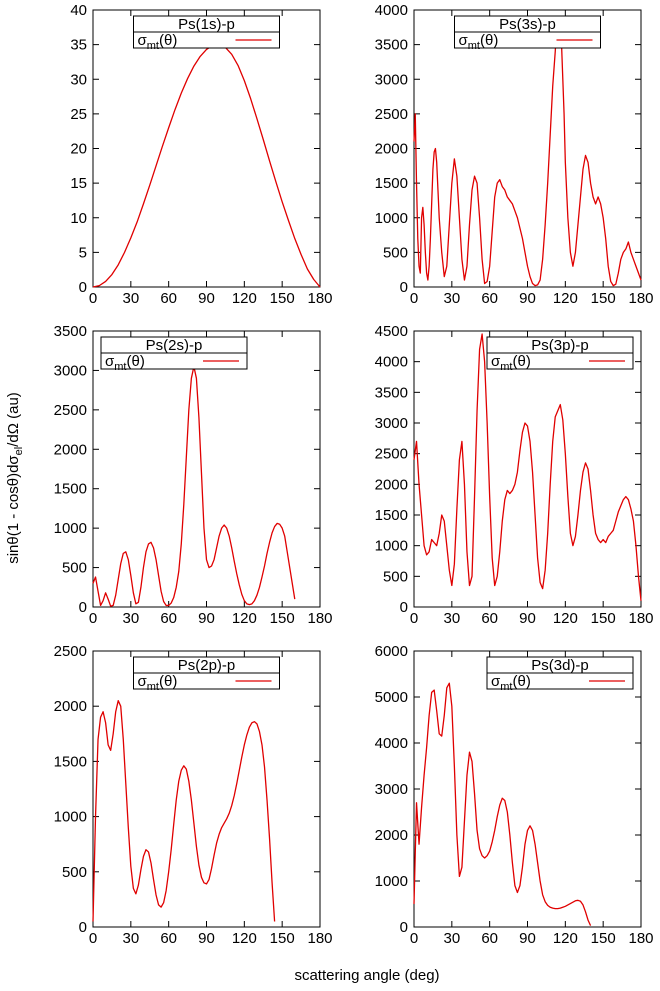 The width and height of the screenshot is (660, 991). Describe the element at coordinates (560, 345) in the screenshot. I see `legend-title: Ps(3p)-p` at that location.